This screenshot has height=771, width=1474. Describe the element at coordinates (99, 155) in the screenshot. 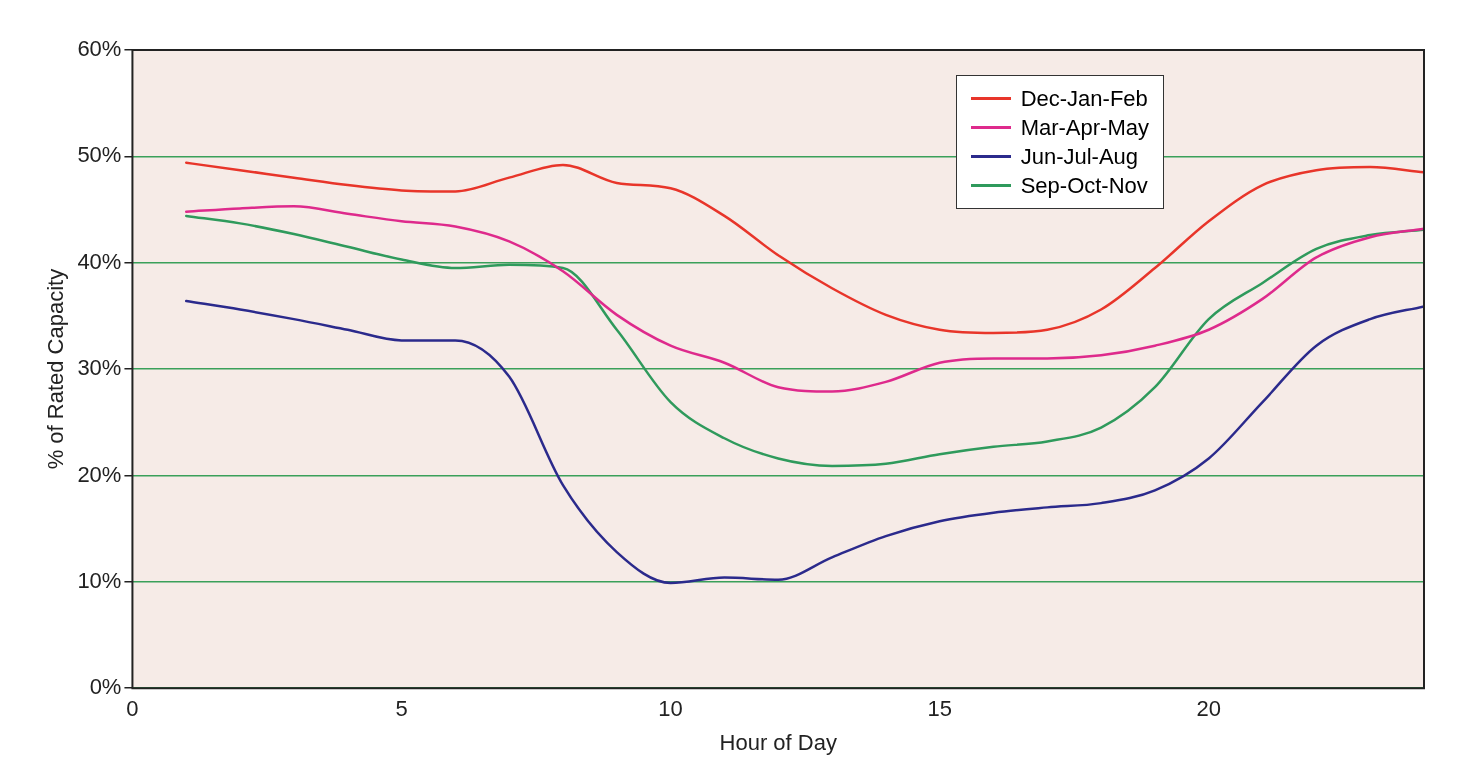

I see `y-tick-label: 50%` at that location.